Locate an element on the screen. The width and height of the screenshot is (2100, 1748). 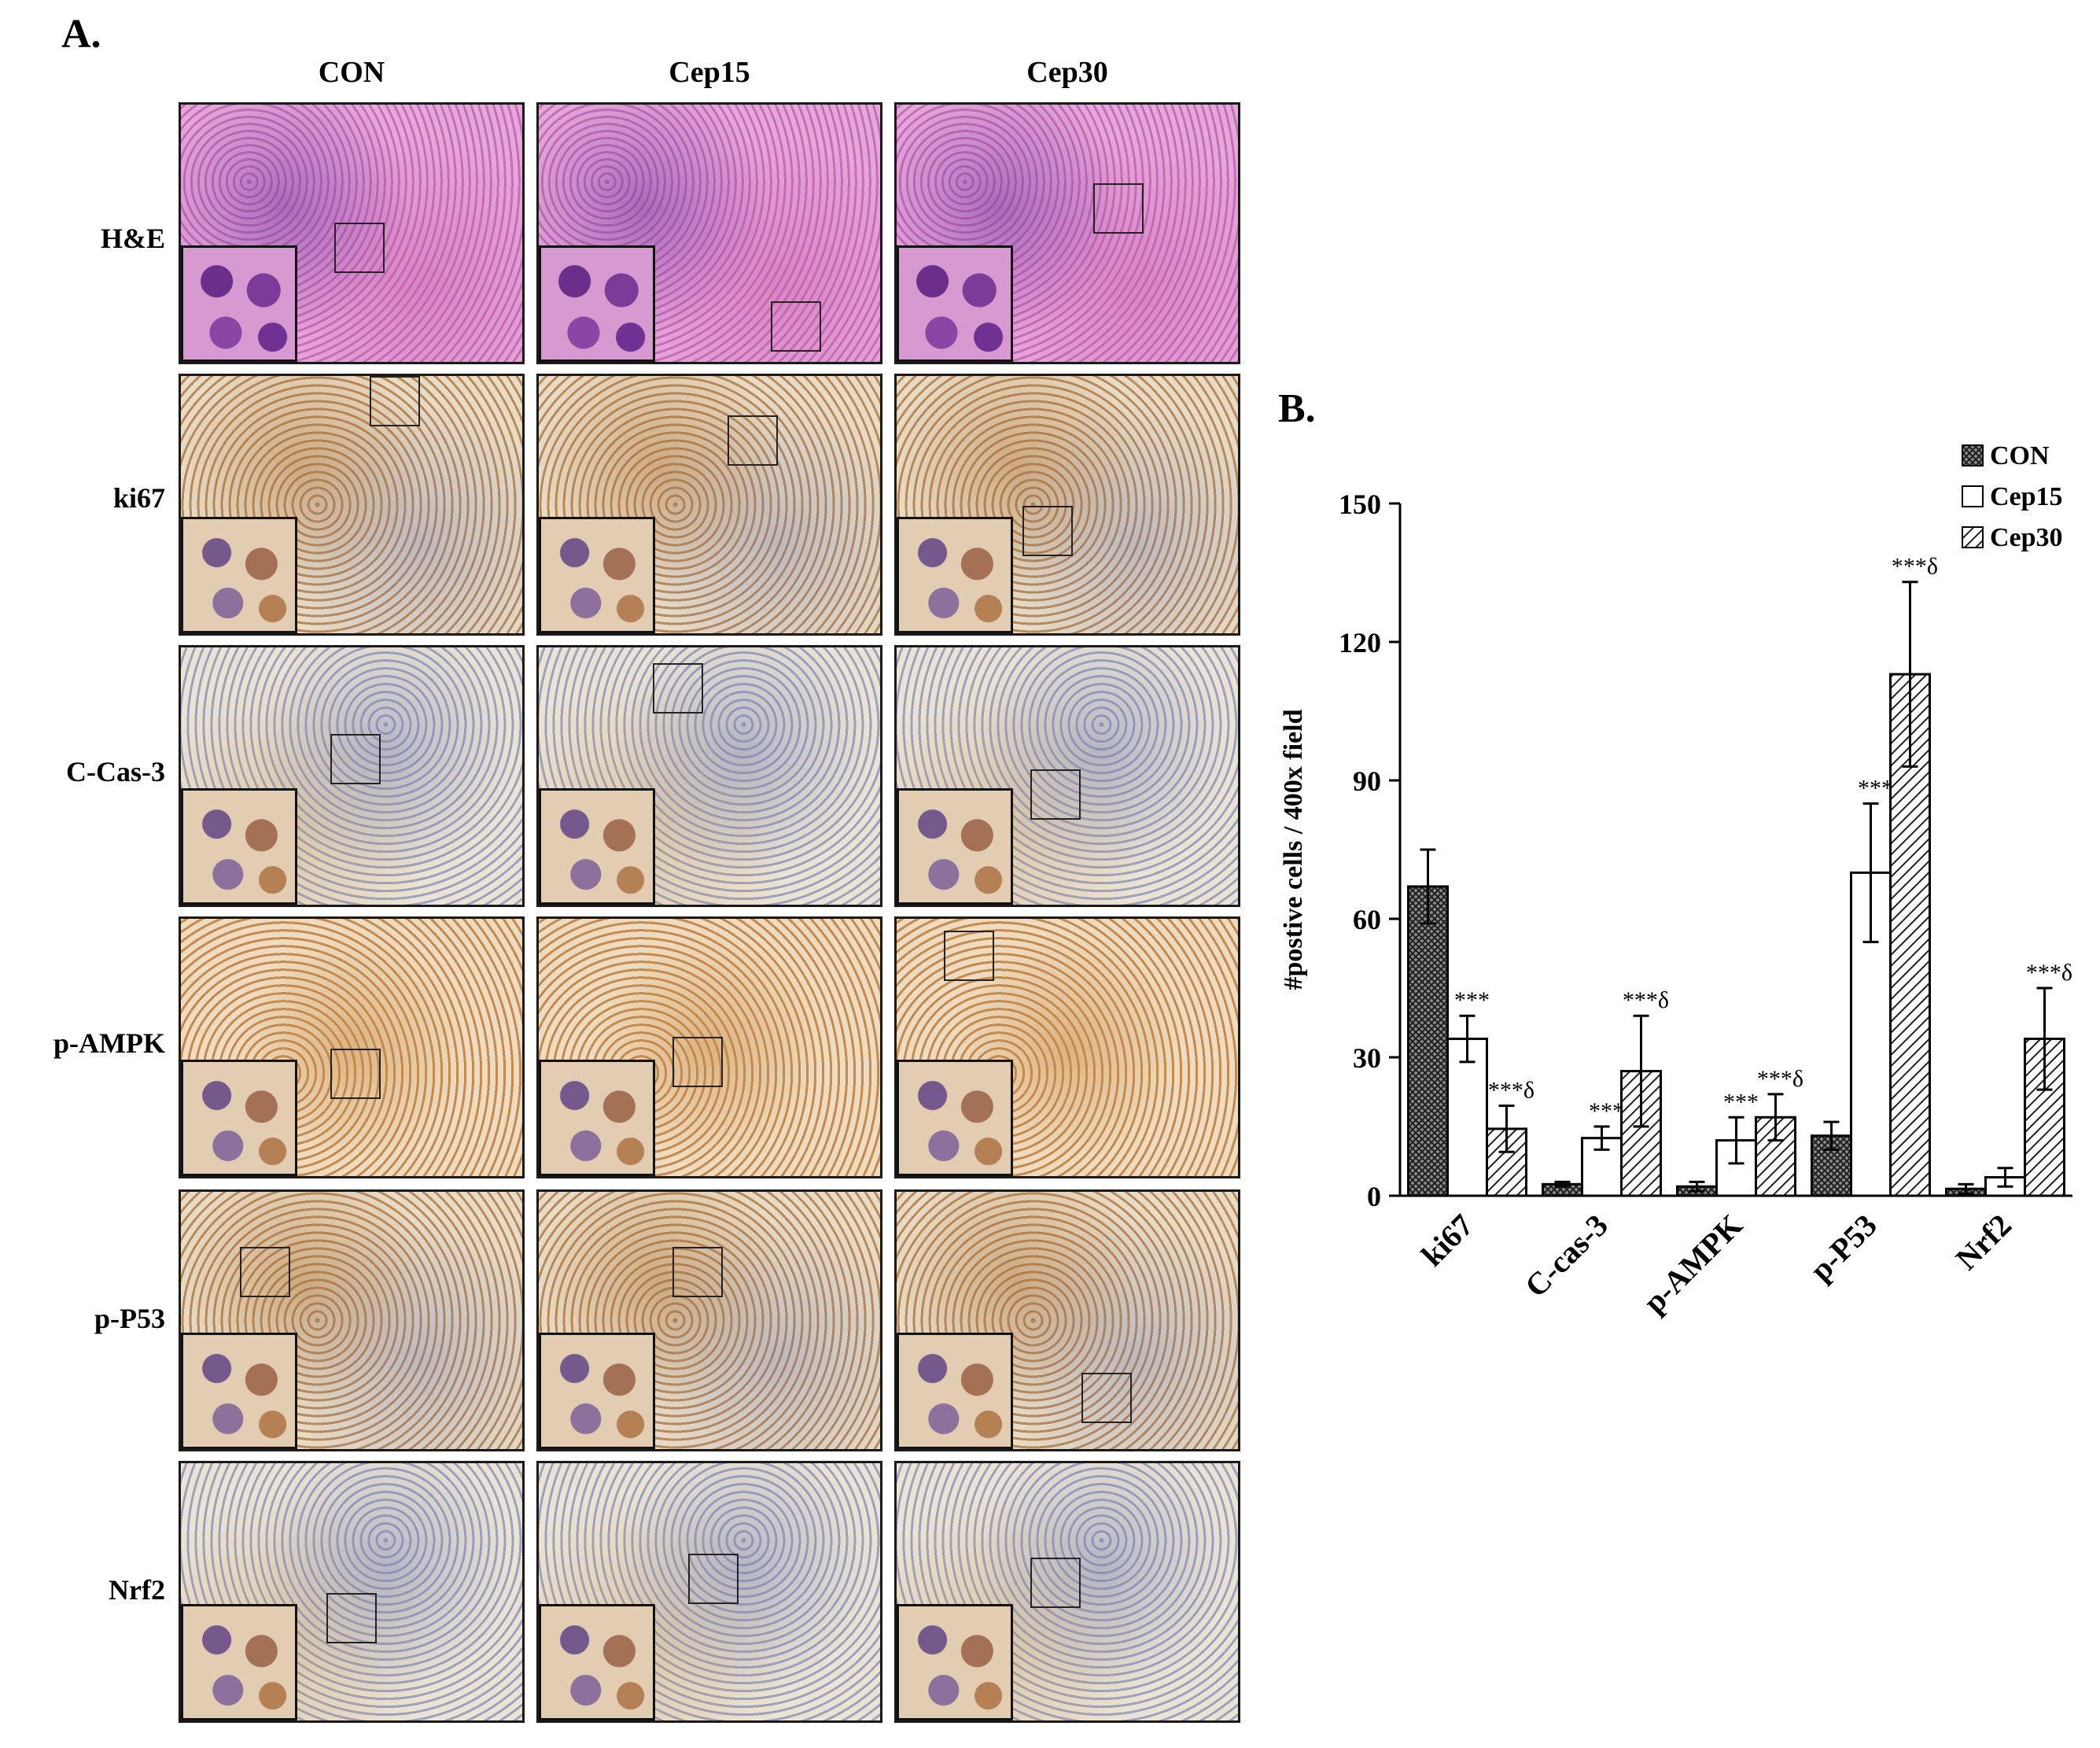
micrograph-he-con is located at coordinates (352, 233).